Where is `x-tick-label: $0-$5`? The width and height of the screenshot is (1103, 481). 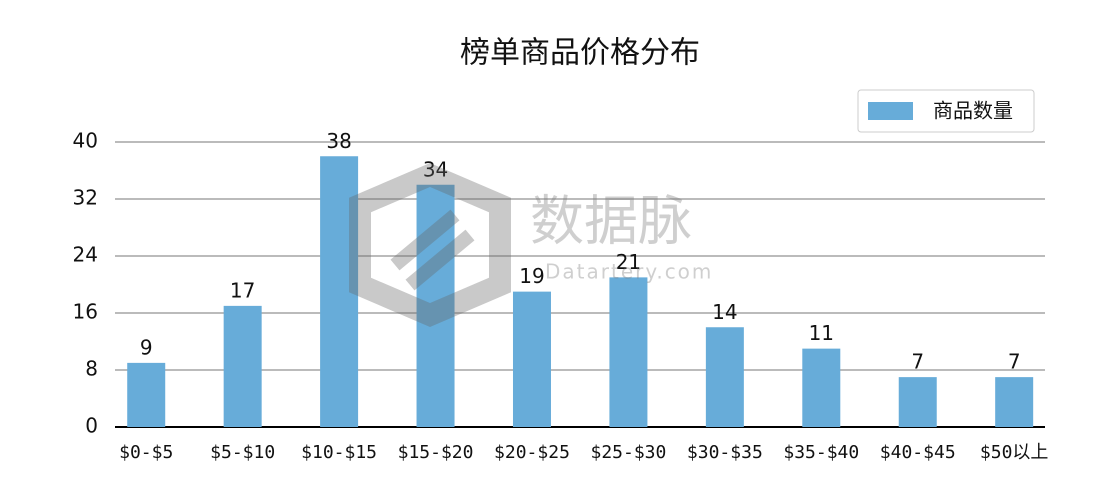
x-tick-label: $0-$5 is located at coordinates (146, 452).